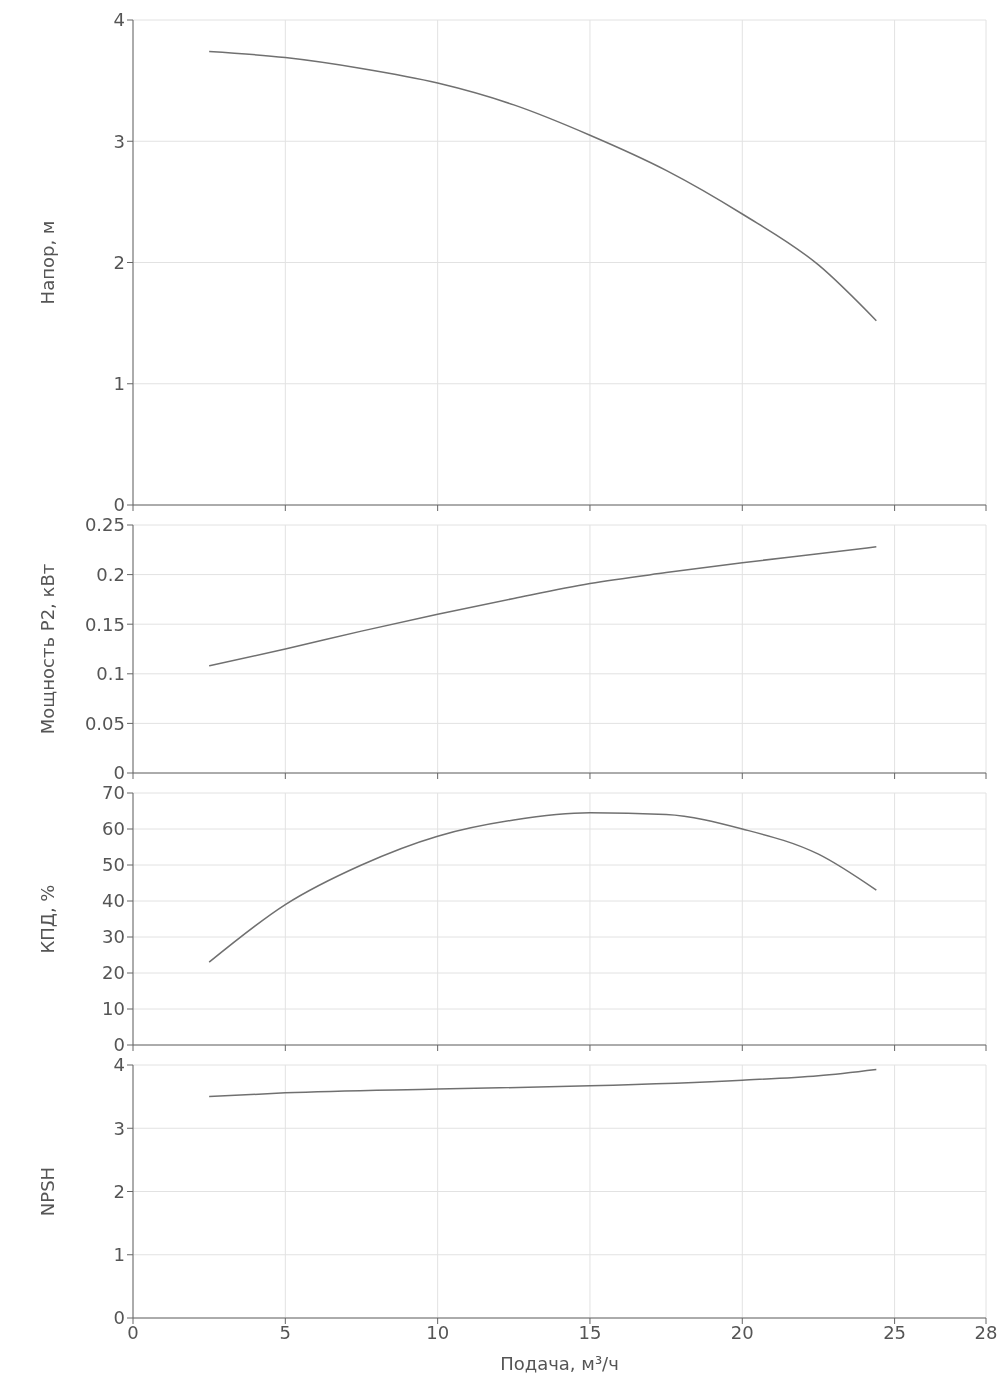 The width and height of the screenshot is (1000, 1379). What do you see at coordinates (133, 1332) in the screenshot?
I see `x-tick-label: 0` at bounding box center [133, 1332].